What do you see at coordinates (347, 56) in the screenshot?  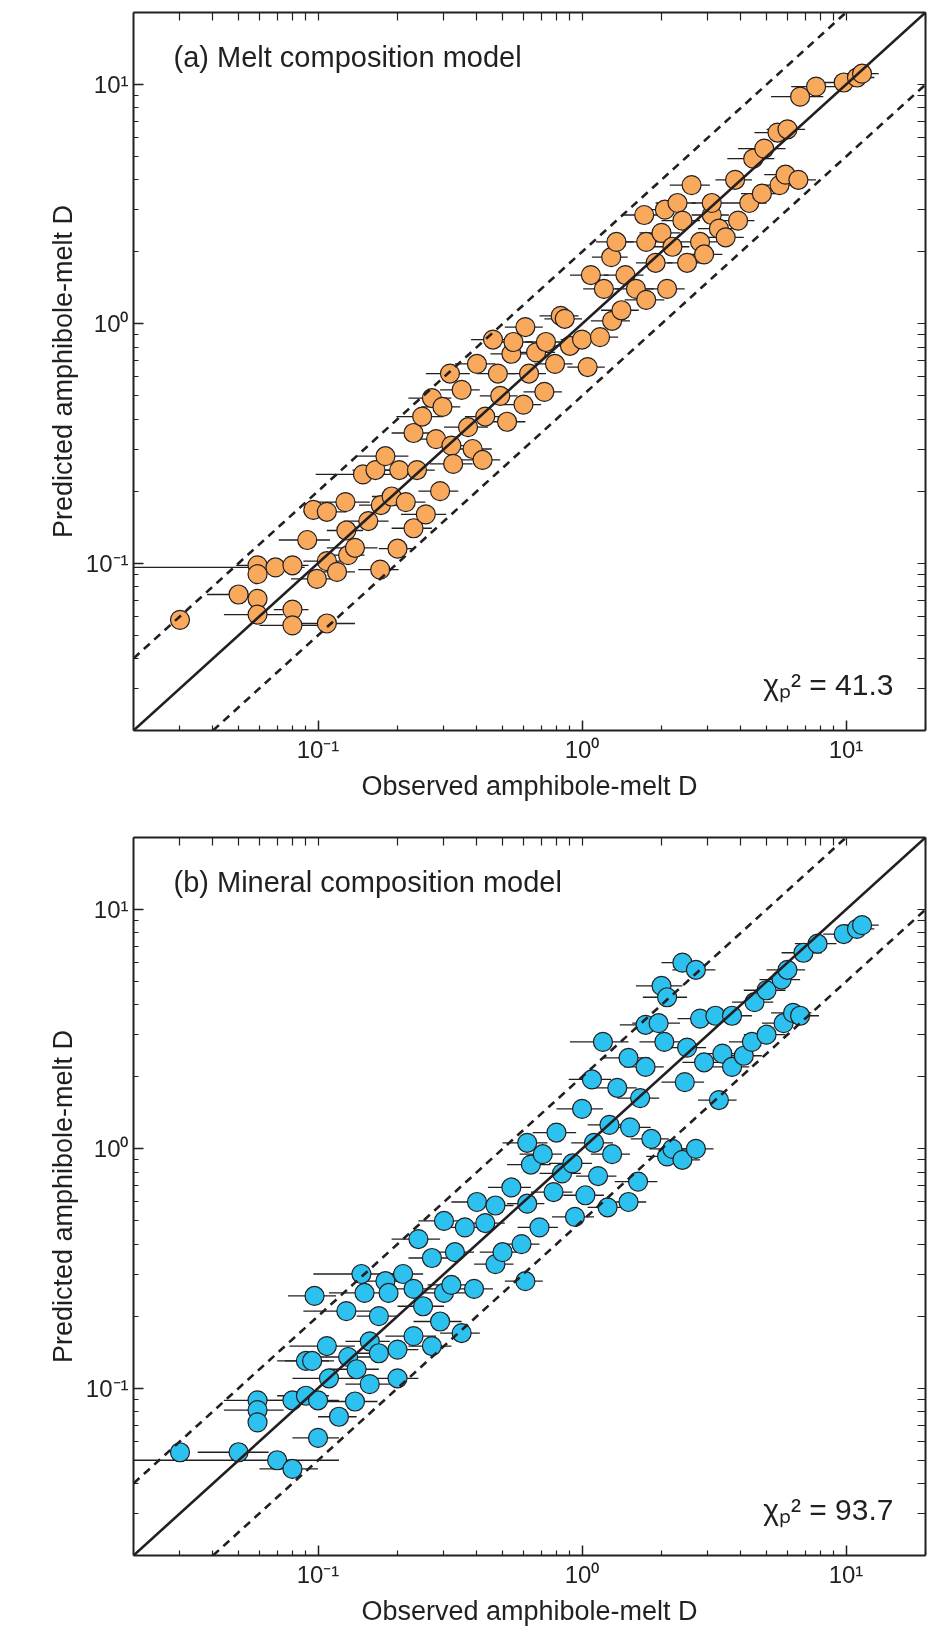 I see `text: (a) Melt composition model` at bounding box center [347, 56].